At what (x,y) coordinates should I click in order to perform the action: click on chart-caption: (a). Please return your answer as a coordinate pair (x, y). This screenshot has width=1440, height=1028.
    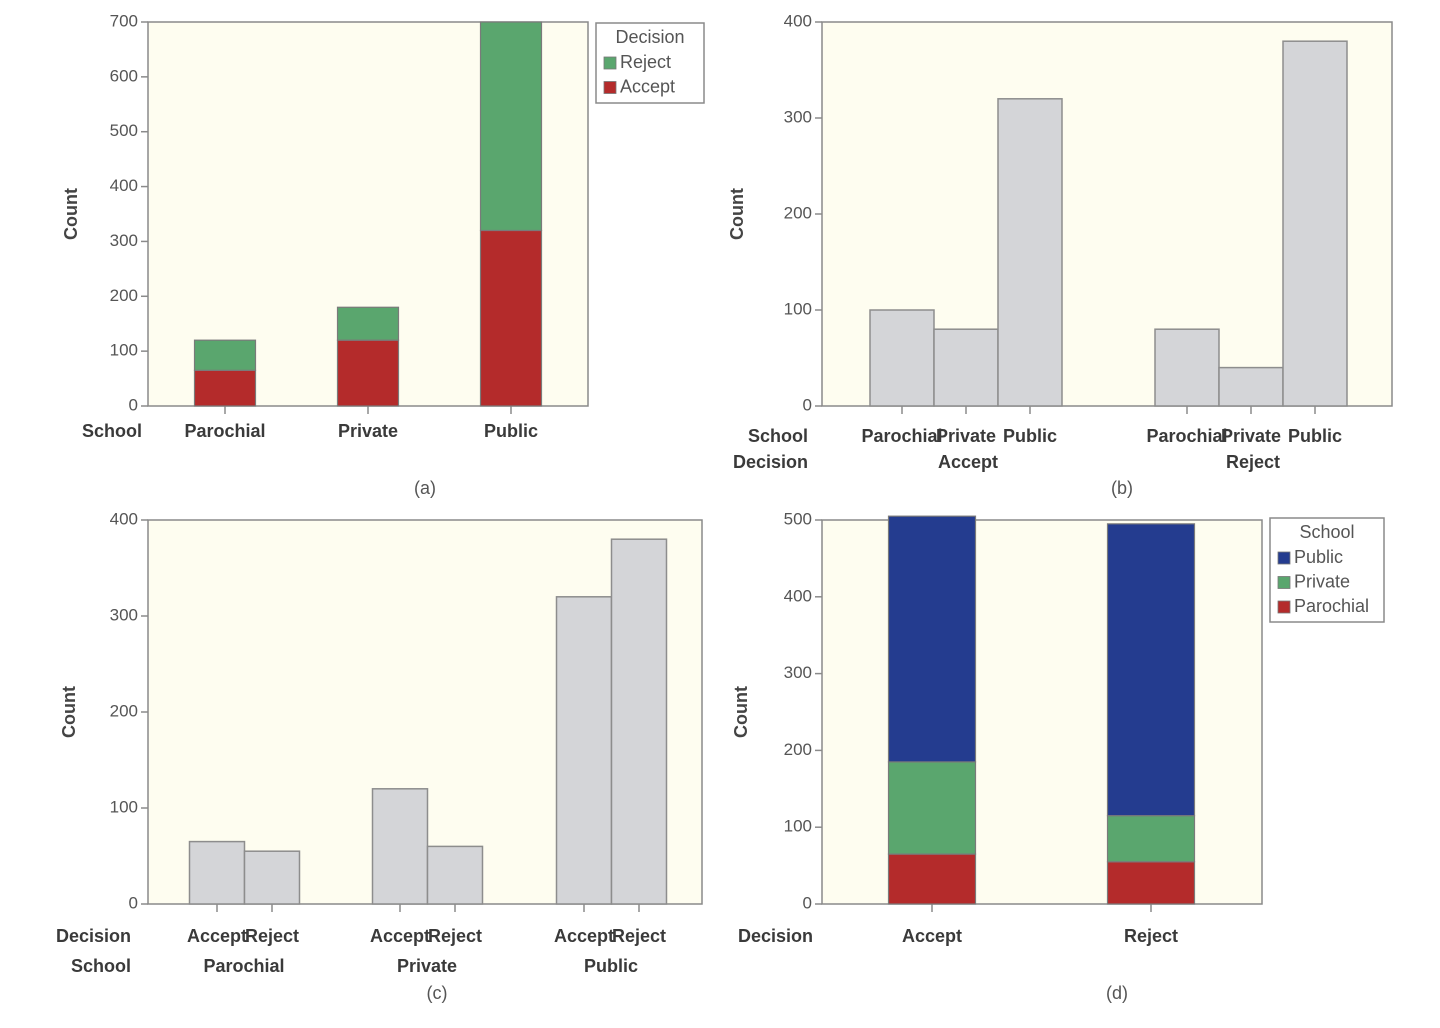
    Looking at the image, I should click on (425, 488).